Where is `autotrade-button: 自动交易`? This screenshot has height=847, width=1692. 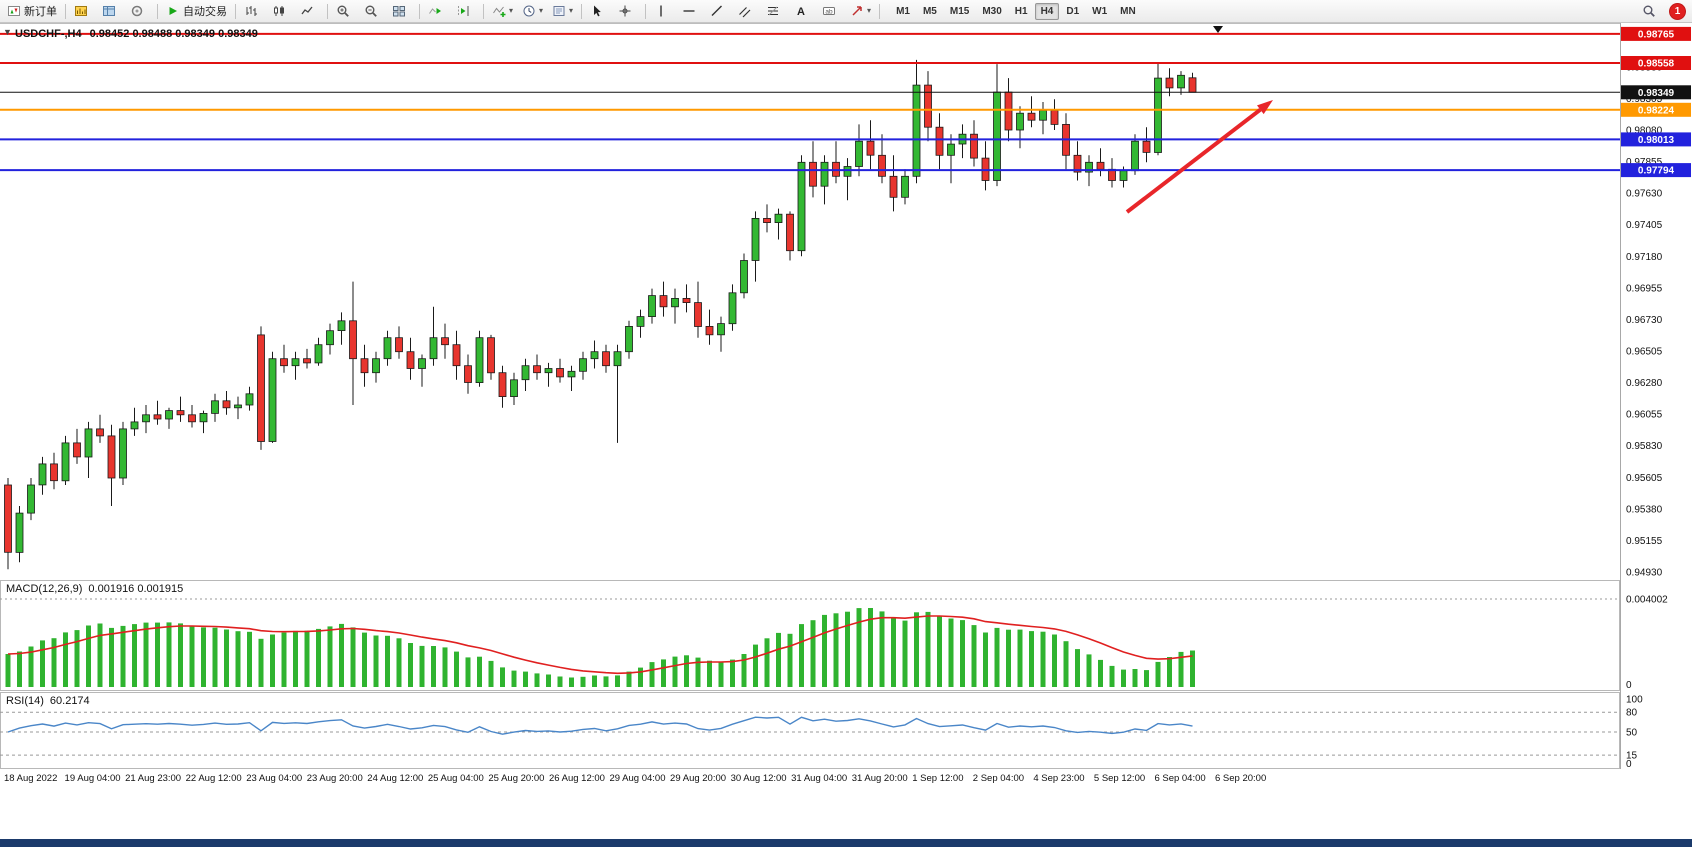
autotrade-button: 自动交易 is located at coordinates (196, 11).